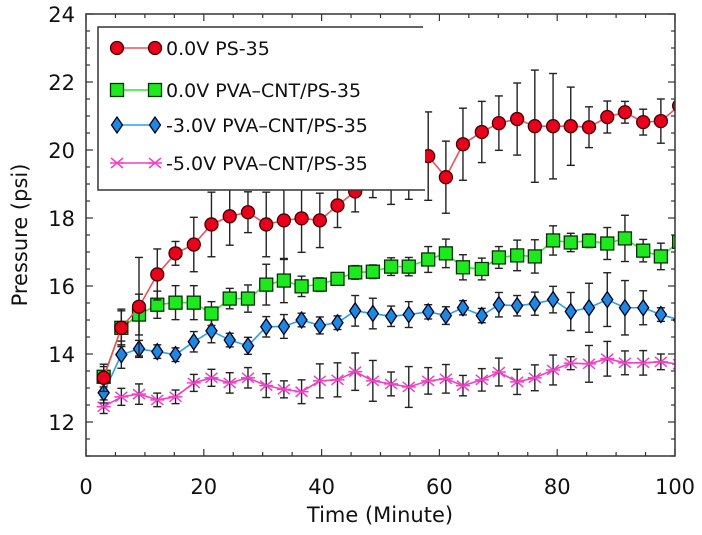 The image size is (702, 535). What do you see at coordinates (263, 91) in the screenshot?
I see `legend-label: 0.0V PVA–CNT/PS-35` at bounding box center [263, 91].